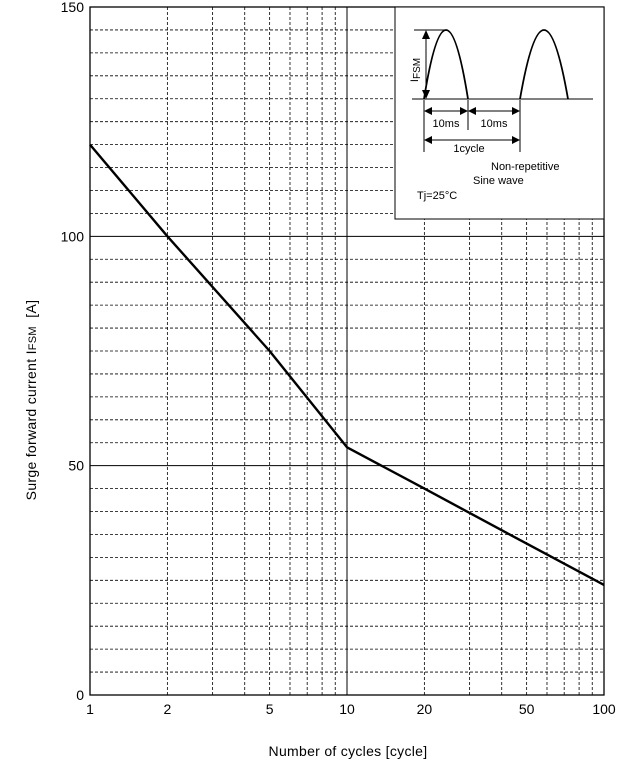  I want to click on y-tick-label: 150, so click(73, 7).